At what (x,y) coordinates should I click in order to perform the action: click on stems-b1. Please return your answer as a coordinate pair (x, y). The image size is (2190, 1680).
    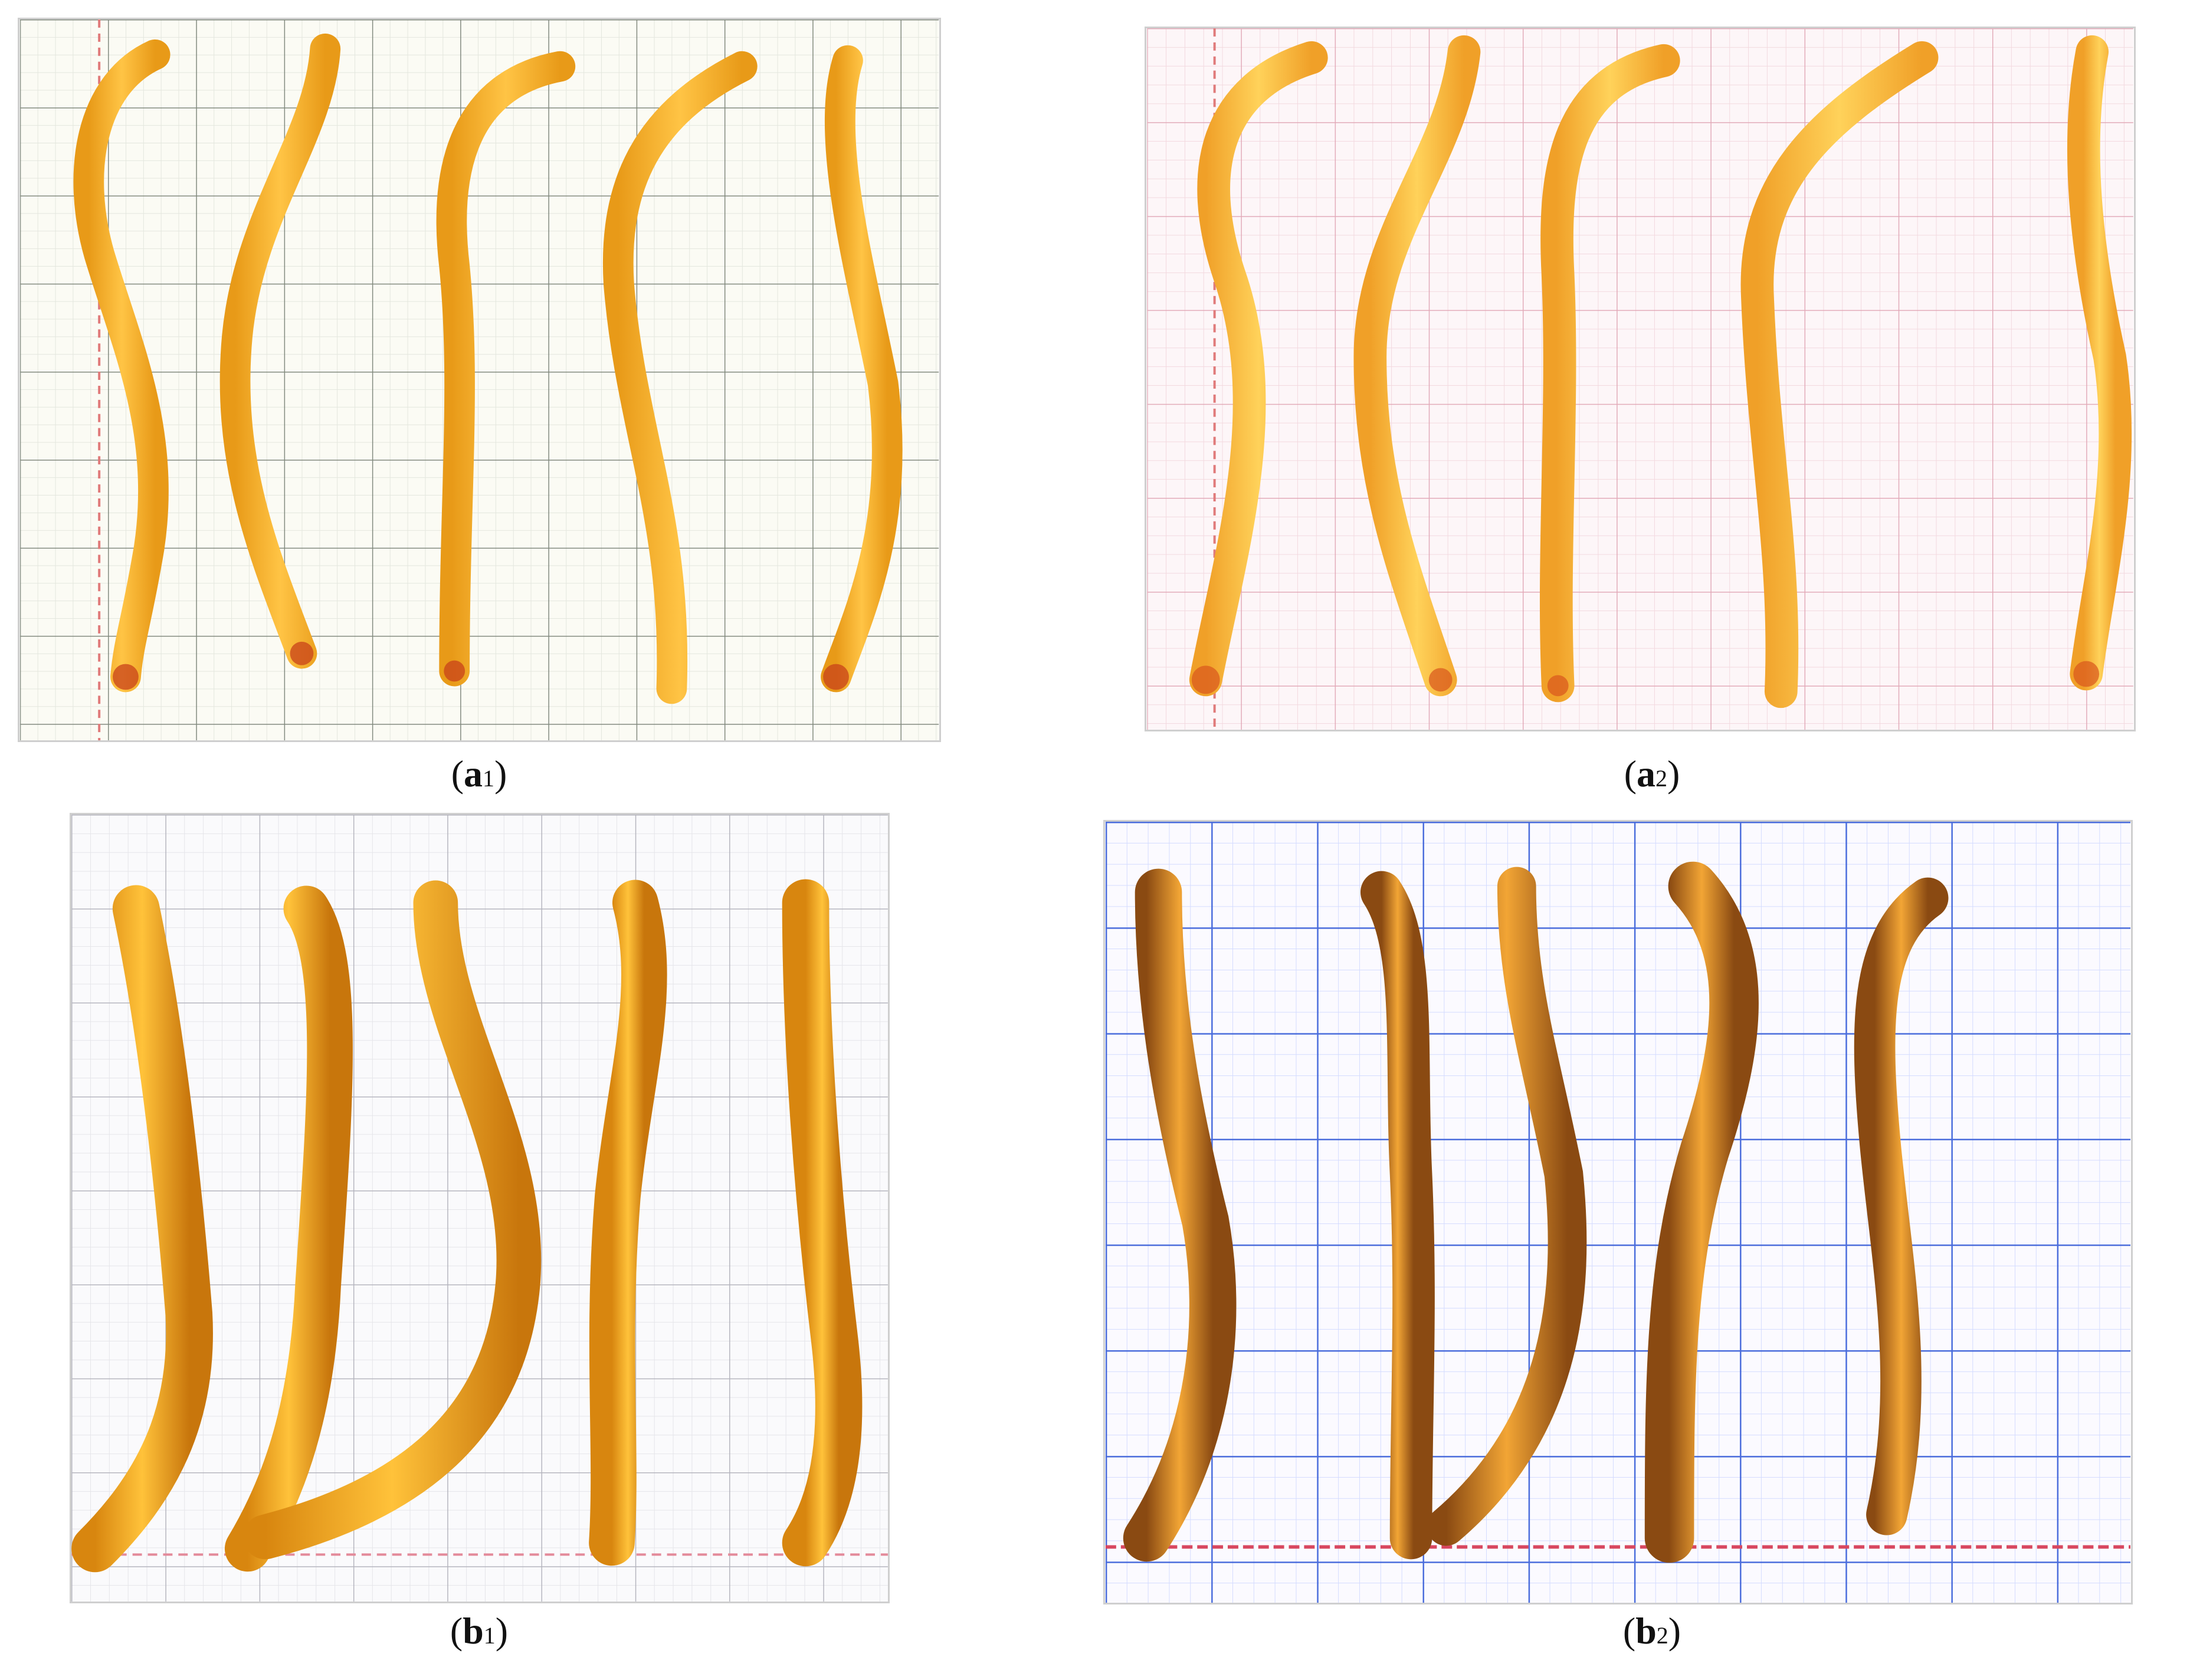
    Looking at the image, I should click on (467, 1226).